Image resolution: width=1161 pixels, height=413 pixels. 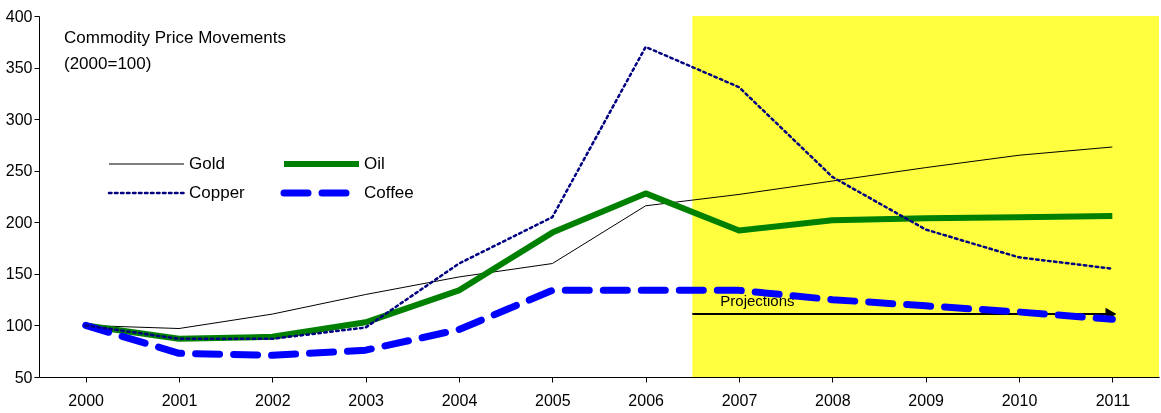 I want to click on x-tick-label: 2008, so click(x=833, y=400).